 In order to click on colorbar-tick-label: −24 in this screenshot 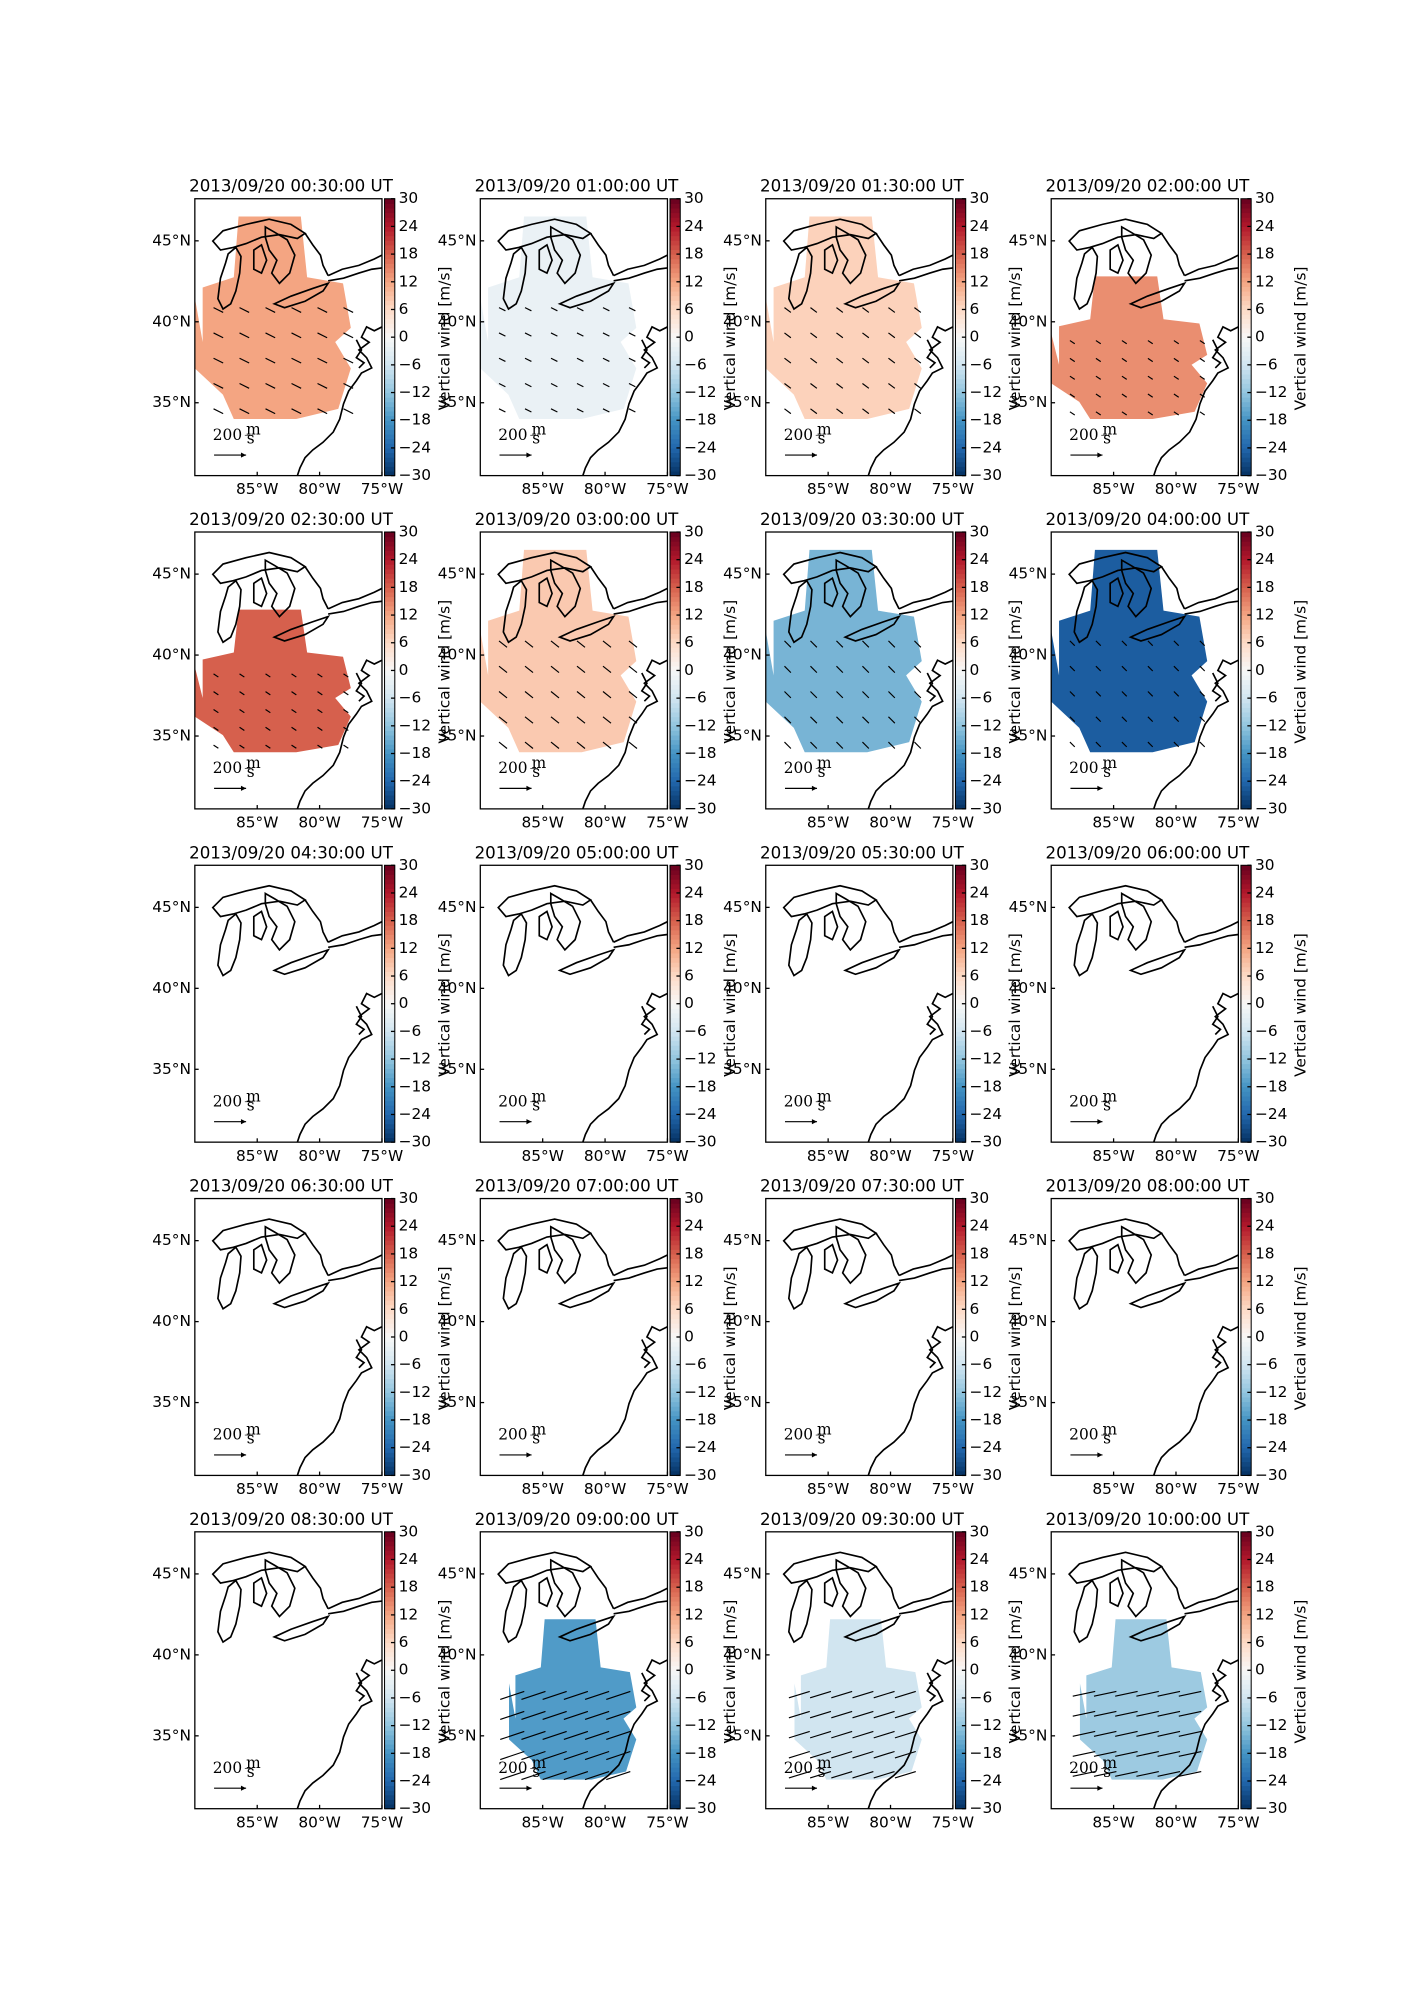, I will do `click(415, 1781)`.